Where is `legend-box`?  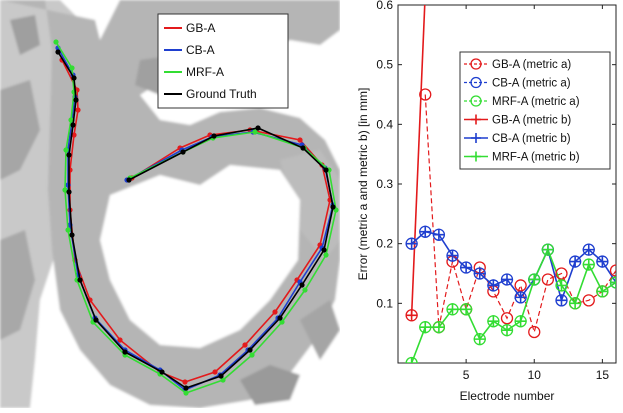 legend-box is located at coordinates (535, 110).